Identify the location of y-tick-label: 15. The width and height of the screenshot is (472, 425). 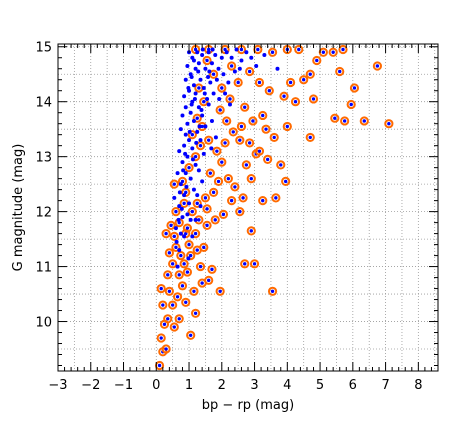
(43, 48).